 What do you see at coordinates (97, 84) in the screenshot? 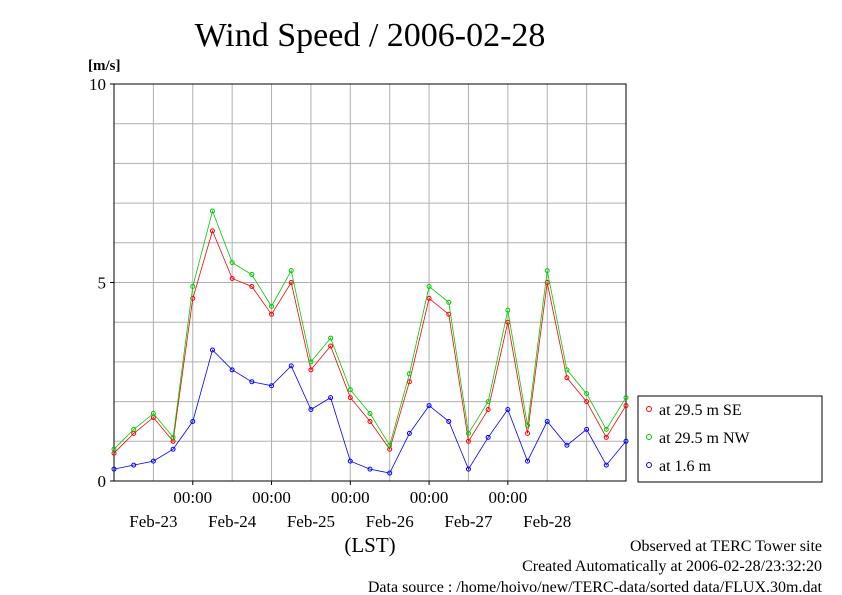
I see `y-tick-label: 10` at bounding box center [97, 84].